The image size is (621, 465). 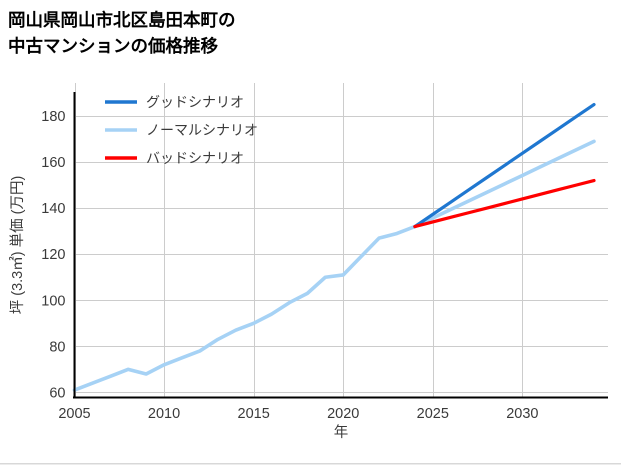 I want to click on series-line-good, so click(x=504, y=165).